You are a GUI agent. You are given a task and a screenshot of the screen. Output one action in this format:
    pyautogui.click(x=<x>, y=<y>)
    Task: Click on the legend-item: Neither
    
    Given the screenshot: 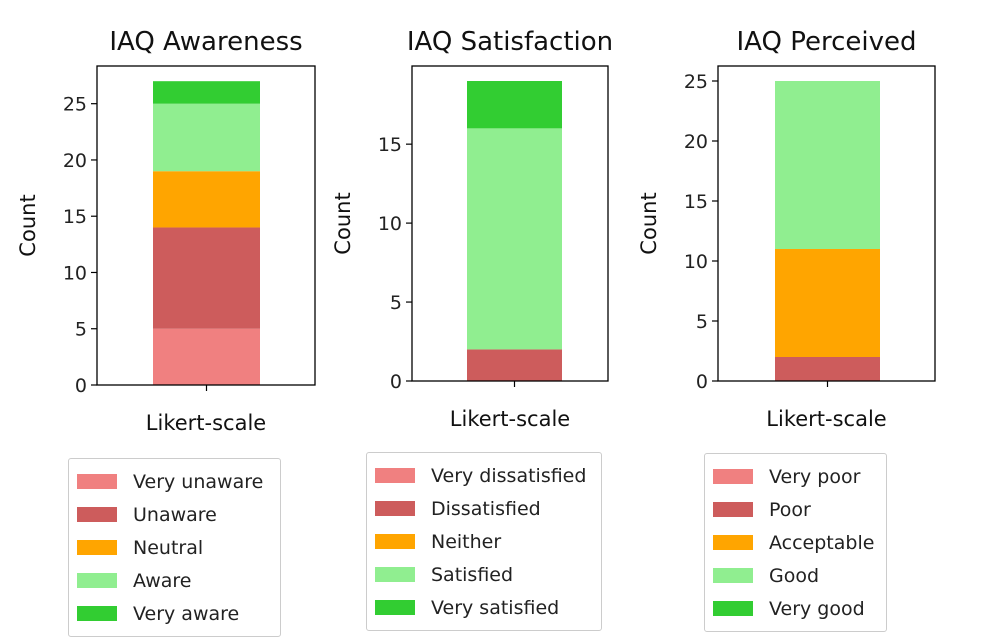 What is the action you would take?
    pyautogui.click(x=484, y=541)
    